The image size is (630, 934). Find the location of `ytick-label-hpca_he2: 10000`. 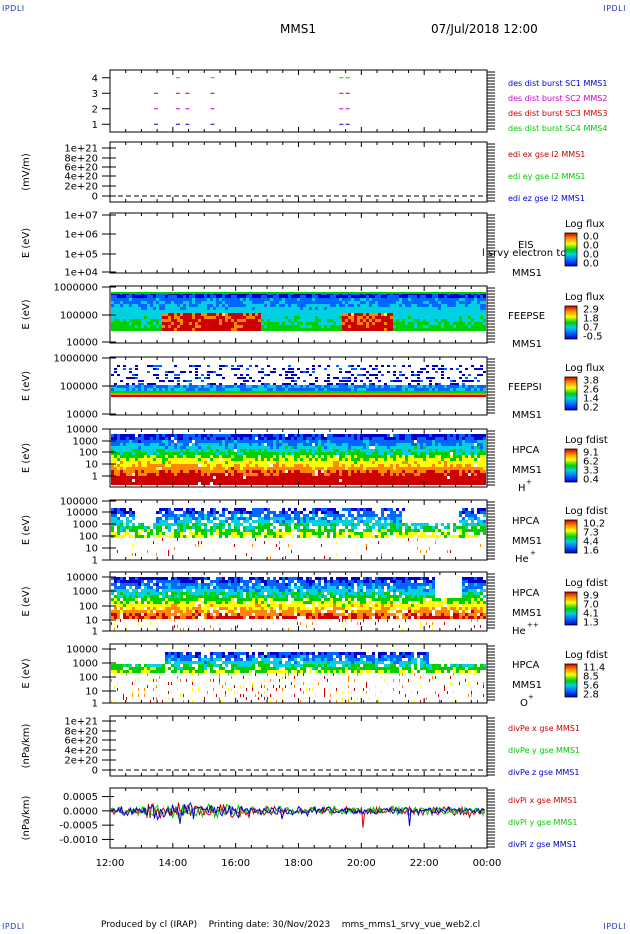

ytick-label-hpca_he2: 10000 is located at coordinates (82, 578).